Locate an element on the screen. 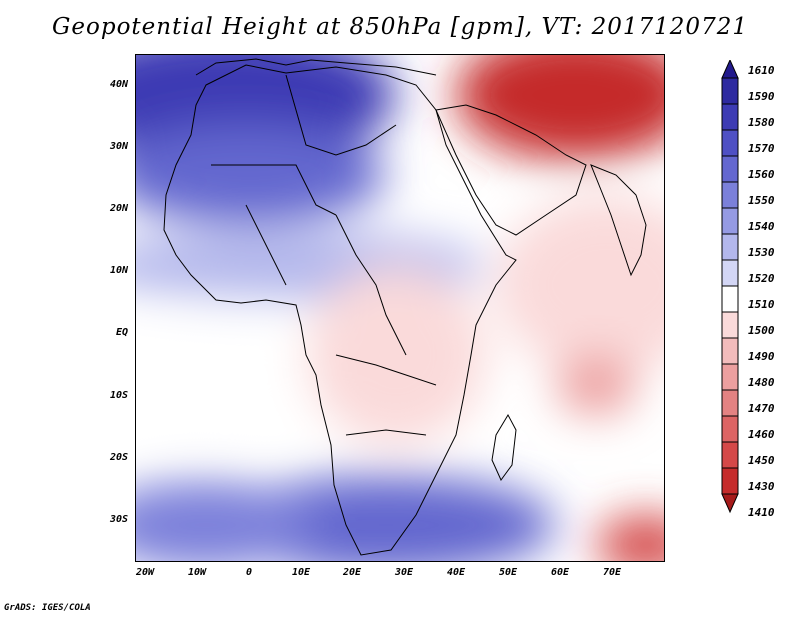  lat-label-30s: 30S is located at coordinates (118, 519).